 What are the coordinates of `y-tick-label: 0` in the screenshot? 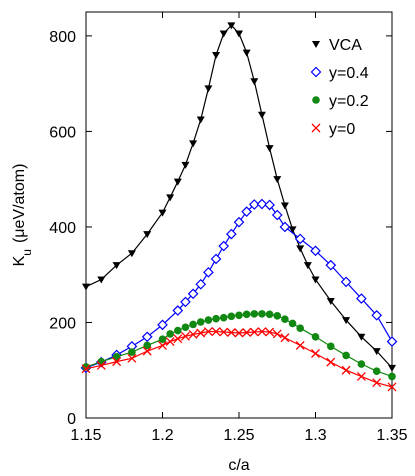 It's located at (71, 419).